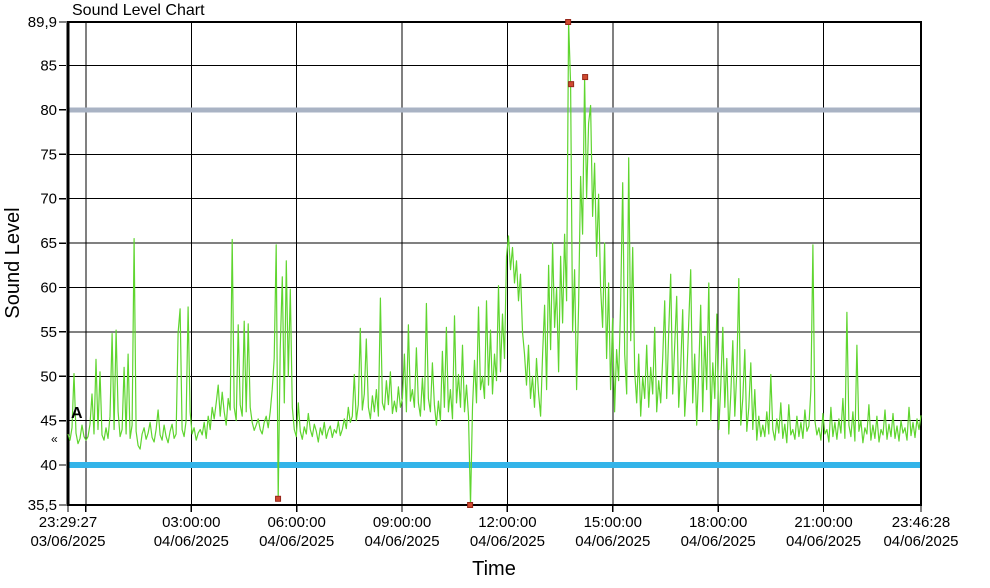 This screenshot has height=588, width=990. I want to click on x-tick-time-label: 15:00:00, so click(613, 522).